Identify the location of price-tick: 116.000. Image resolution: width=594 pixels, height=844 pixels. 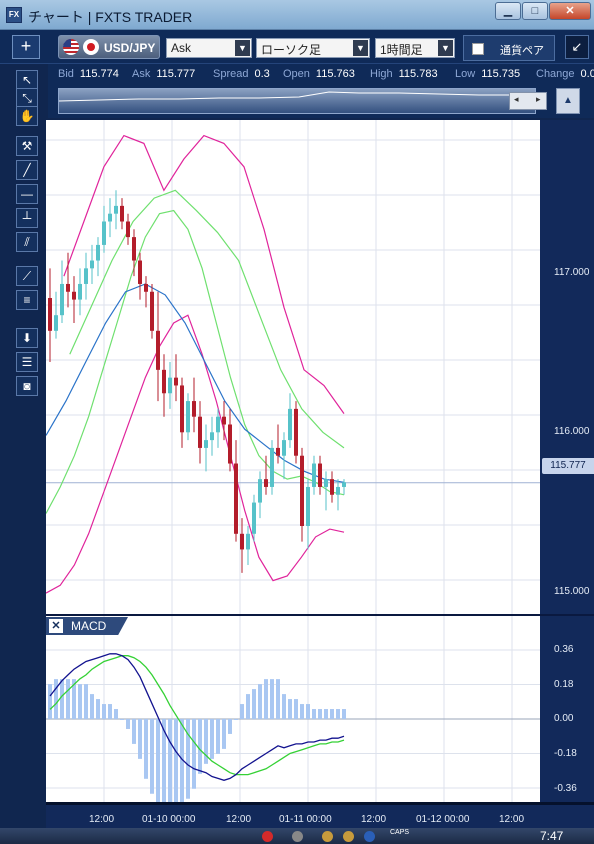
(572, 431).